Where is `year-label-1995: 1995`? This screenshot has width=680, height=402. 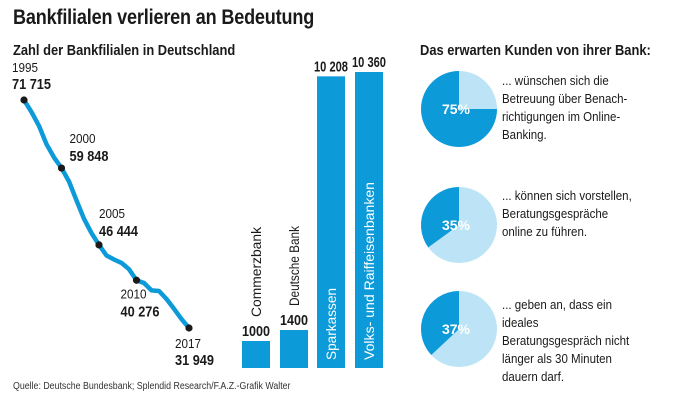
year-label-1995: 1995 is located at coordinates (25, 67).